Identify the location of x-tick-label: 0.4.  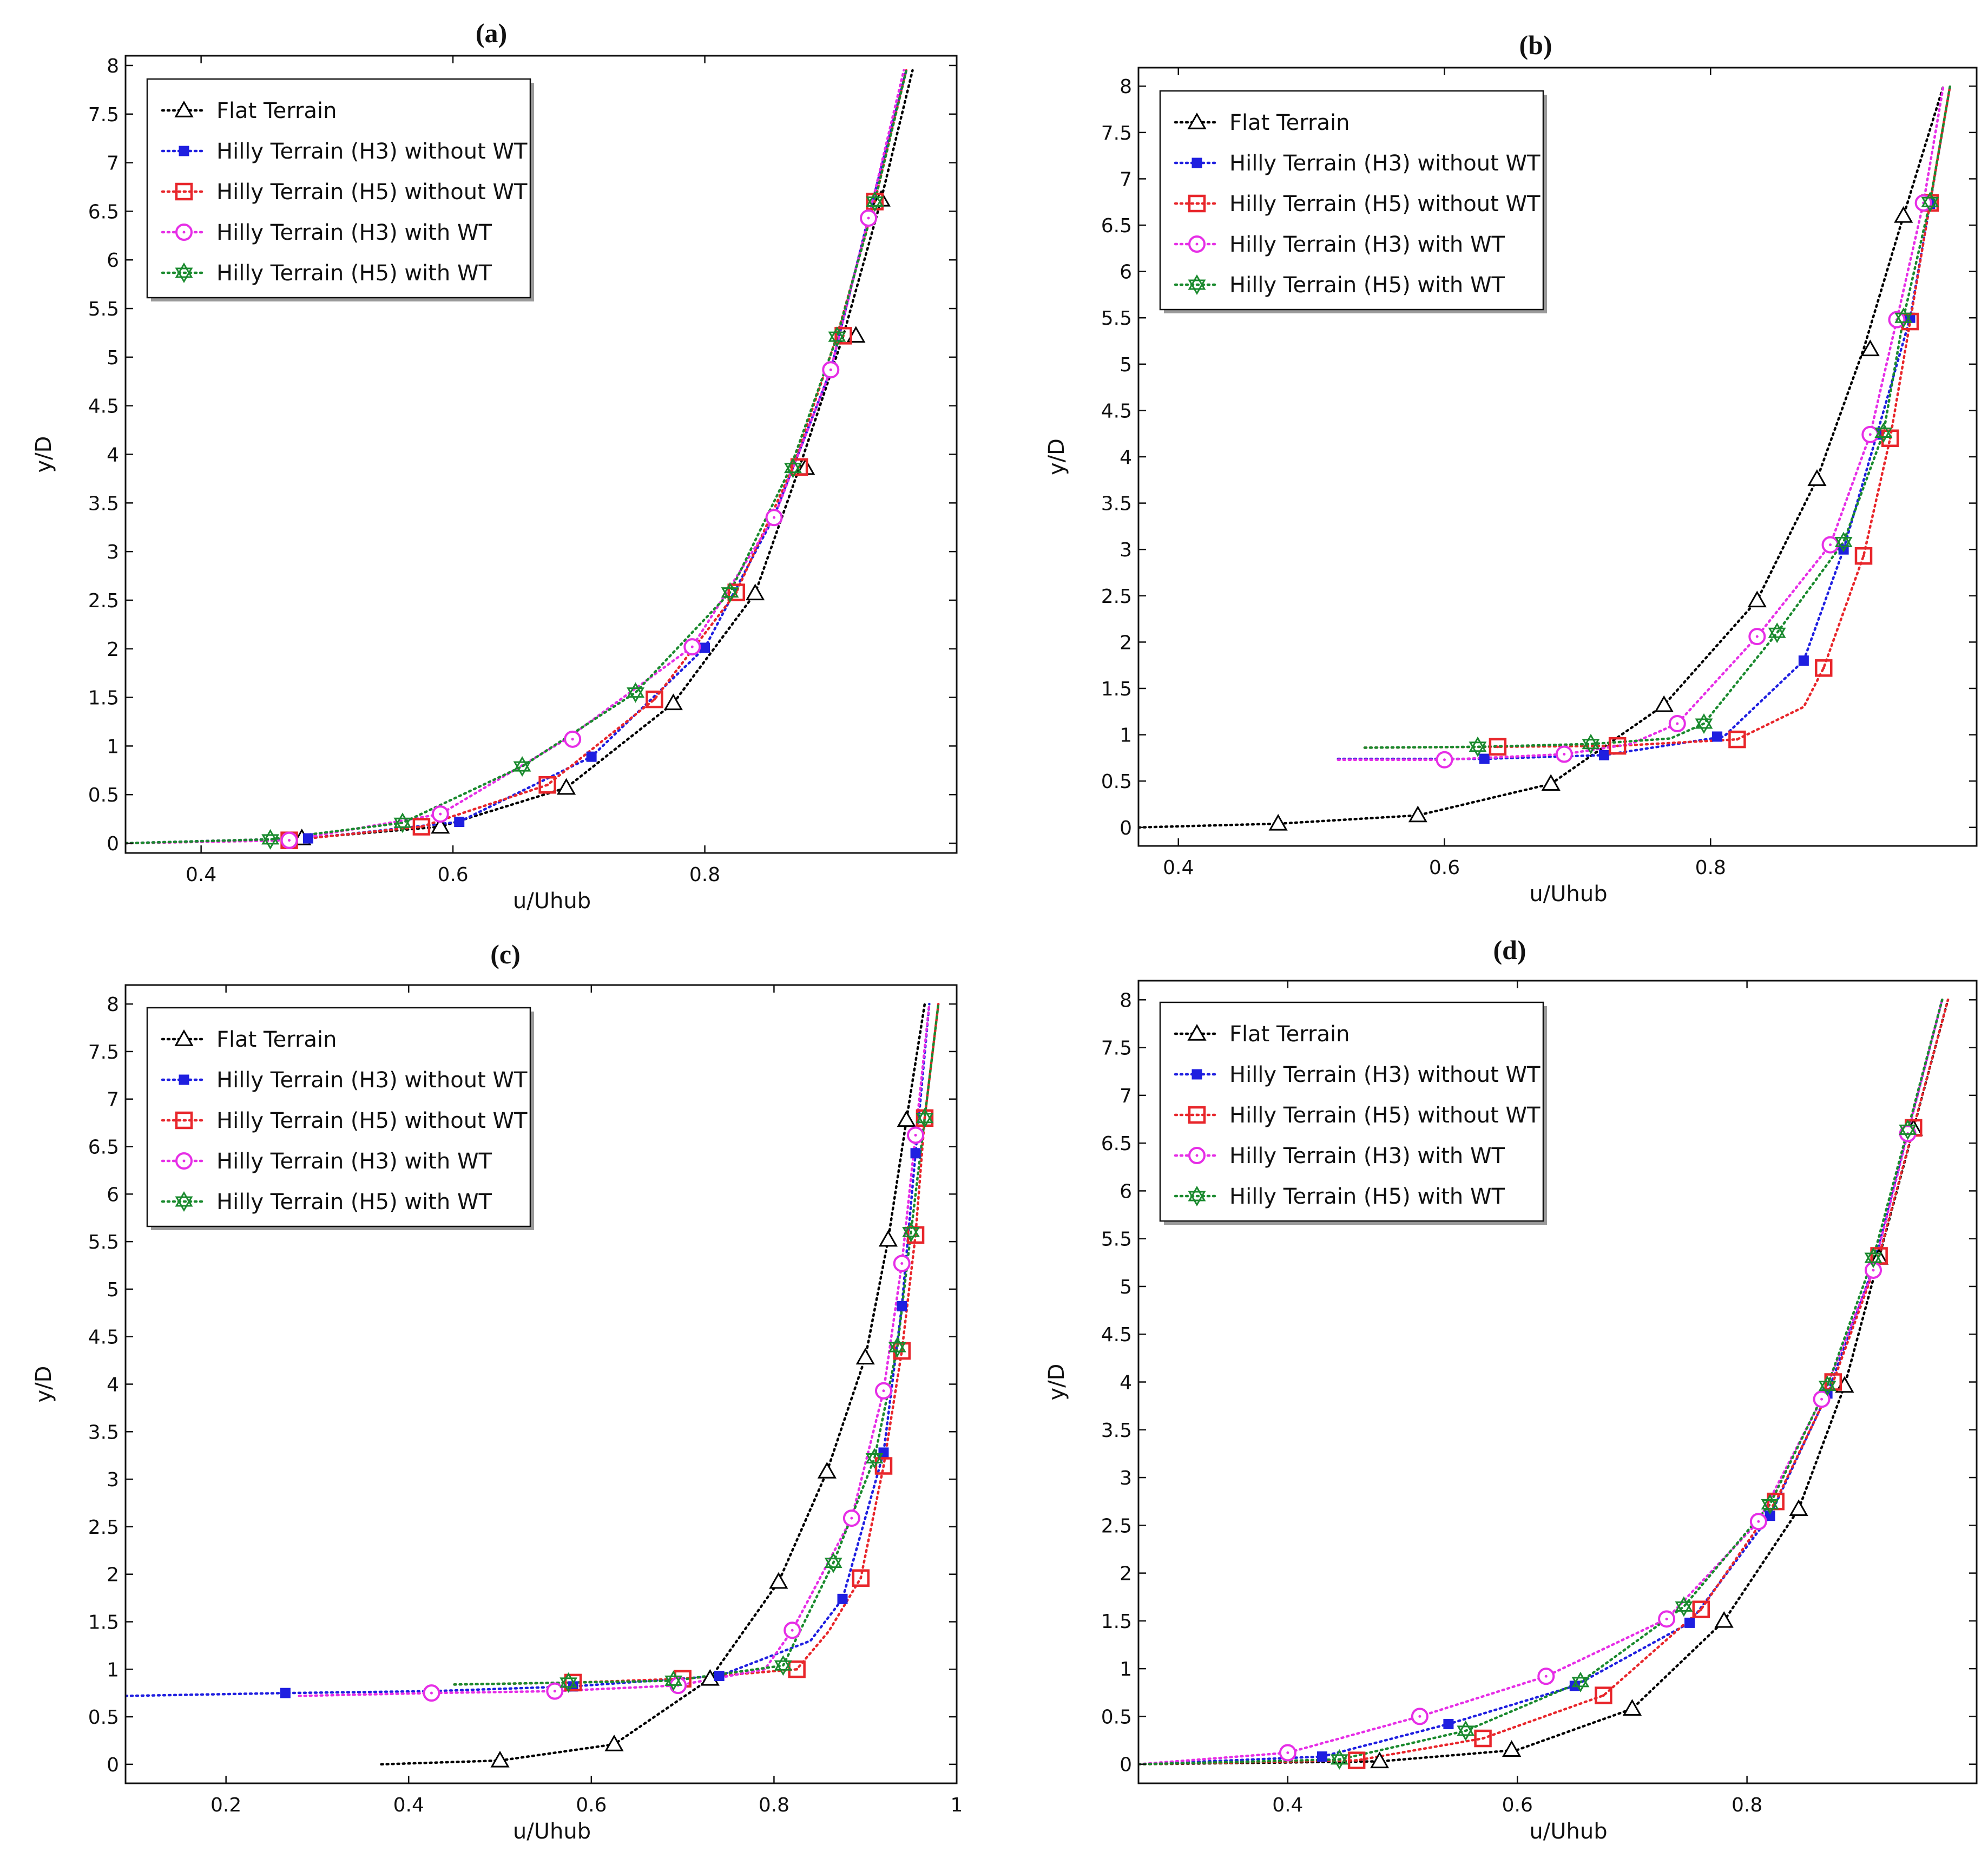
(1287, 1805).